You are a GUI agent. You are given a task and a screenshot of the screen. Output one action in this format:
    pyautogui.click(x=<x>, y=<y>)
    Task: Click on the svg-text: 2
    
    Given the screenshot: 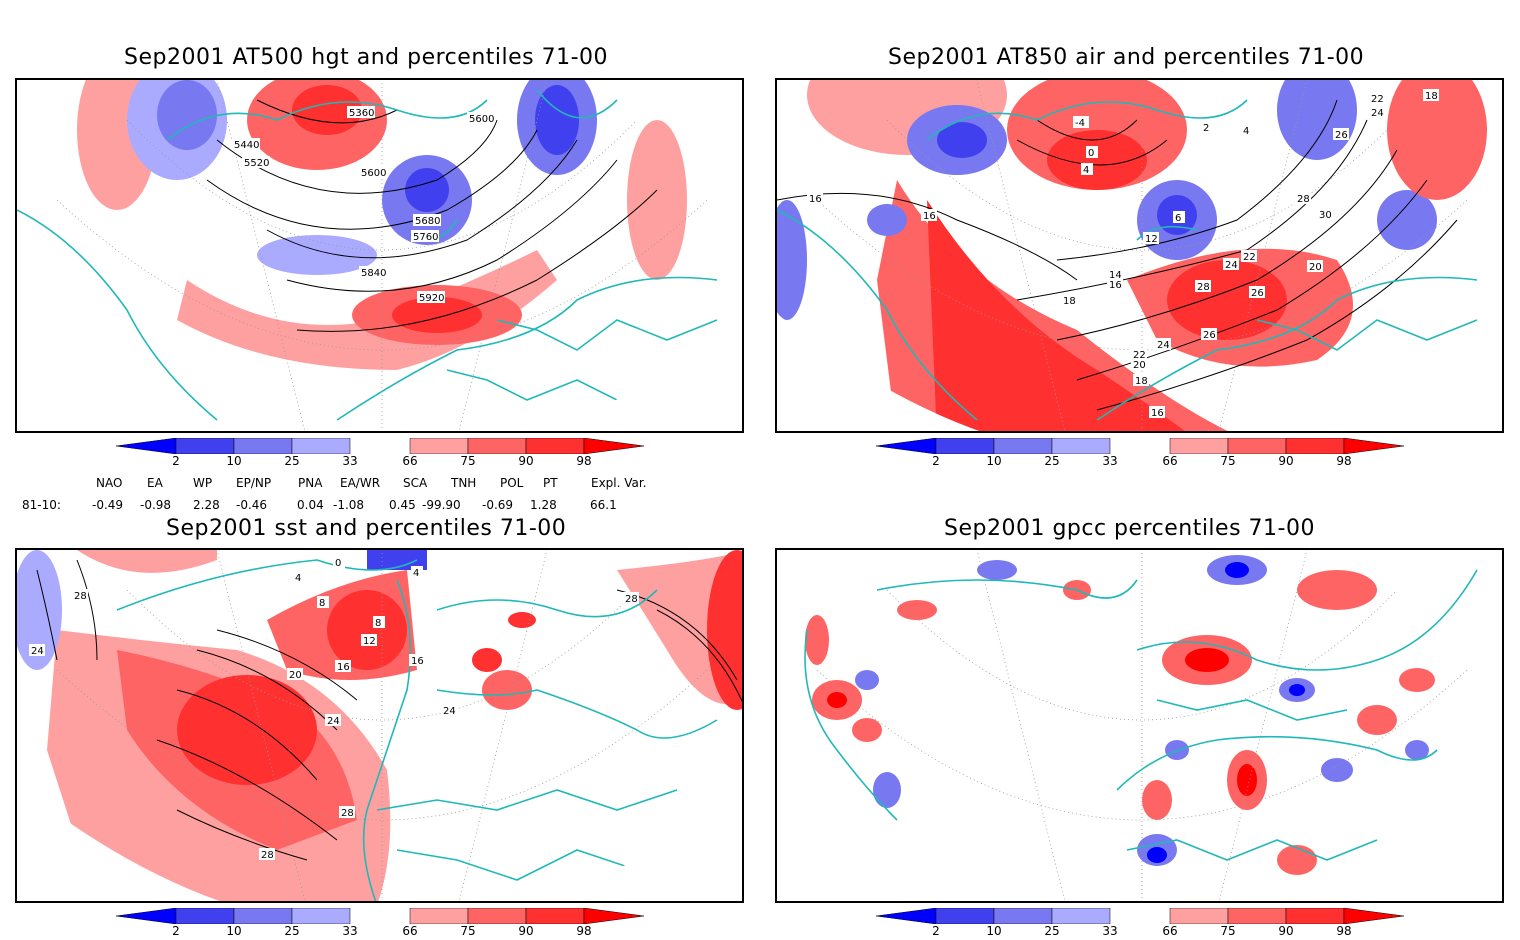 What is the action you would take?
    pyautogui.click(x=1206, y=128)
    